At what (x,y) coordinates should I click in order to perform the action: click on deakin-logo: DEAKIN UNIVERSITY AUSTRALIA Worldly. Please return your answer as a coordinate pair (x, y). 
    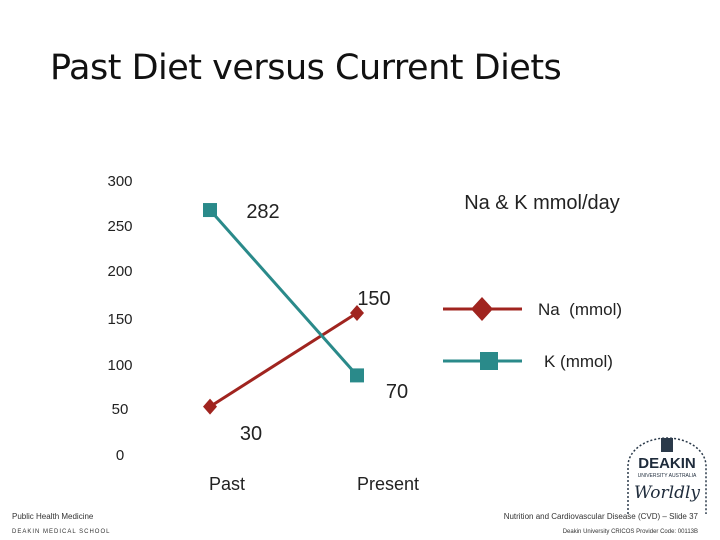
    Looking at the image, I should click on (667, 475).